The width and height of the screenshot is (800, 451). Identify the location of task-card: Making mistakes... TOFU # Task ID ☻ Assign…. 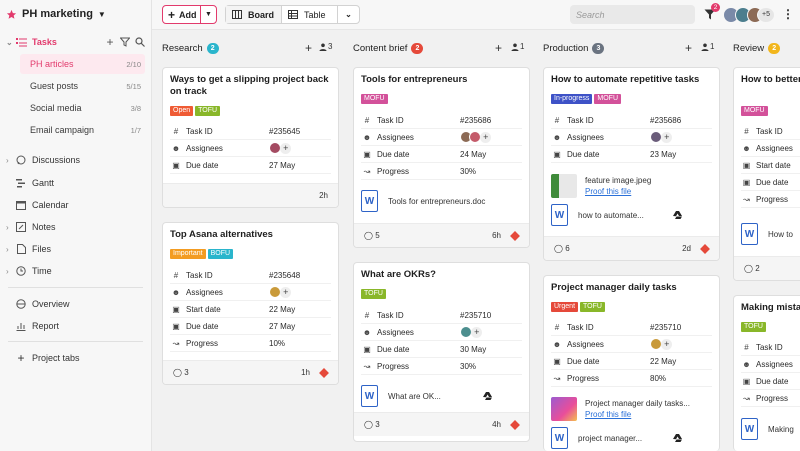
(766, 373).